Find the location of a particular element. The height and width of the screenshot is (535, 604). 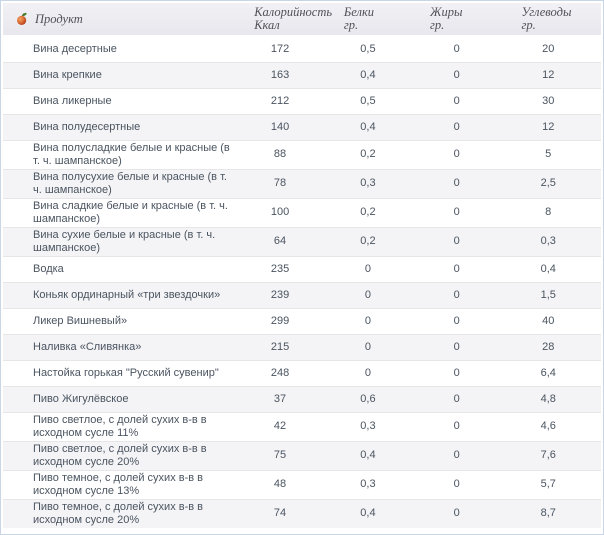

kcal-cell: 235 is located at coordinates (287, 268).